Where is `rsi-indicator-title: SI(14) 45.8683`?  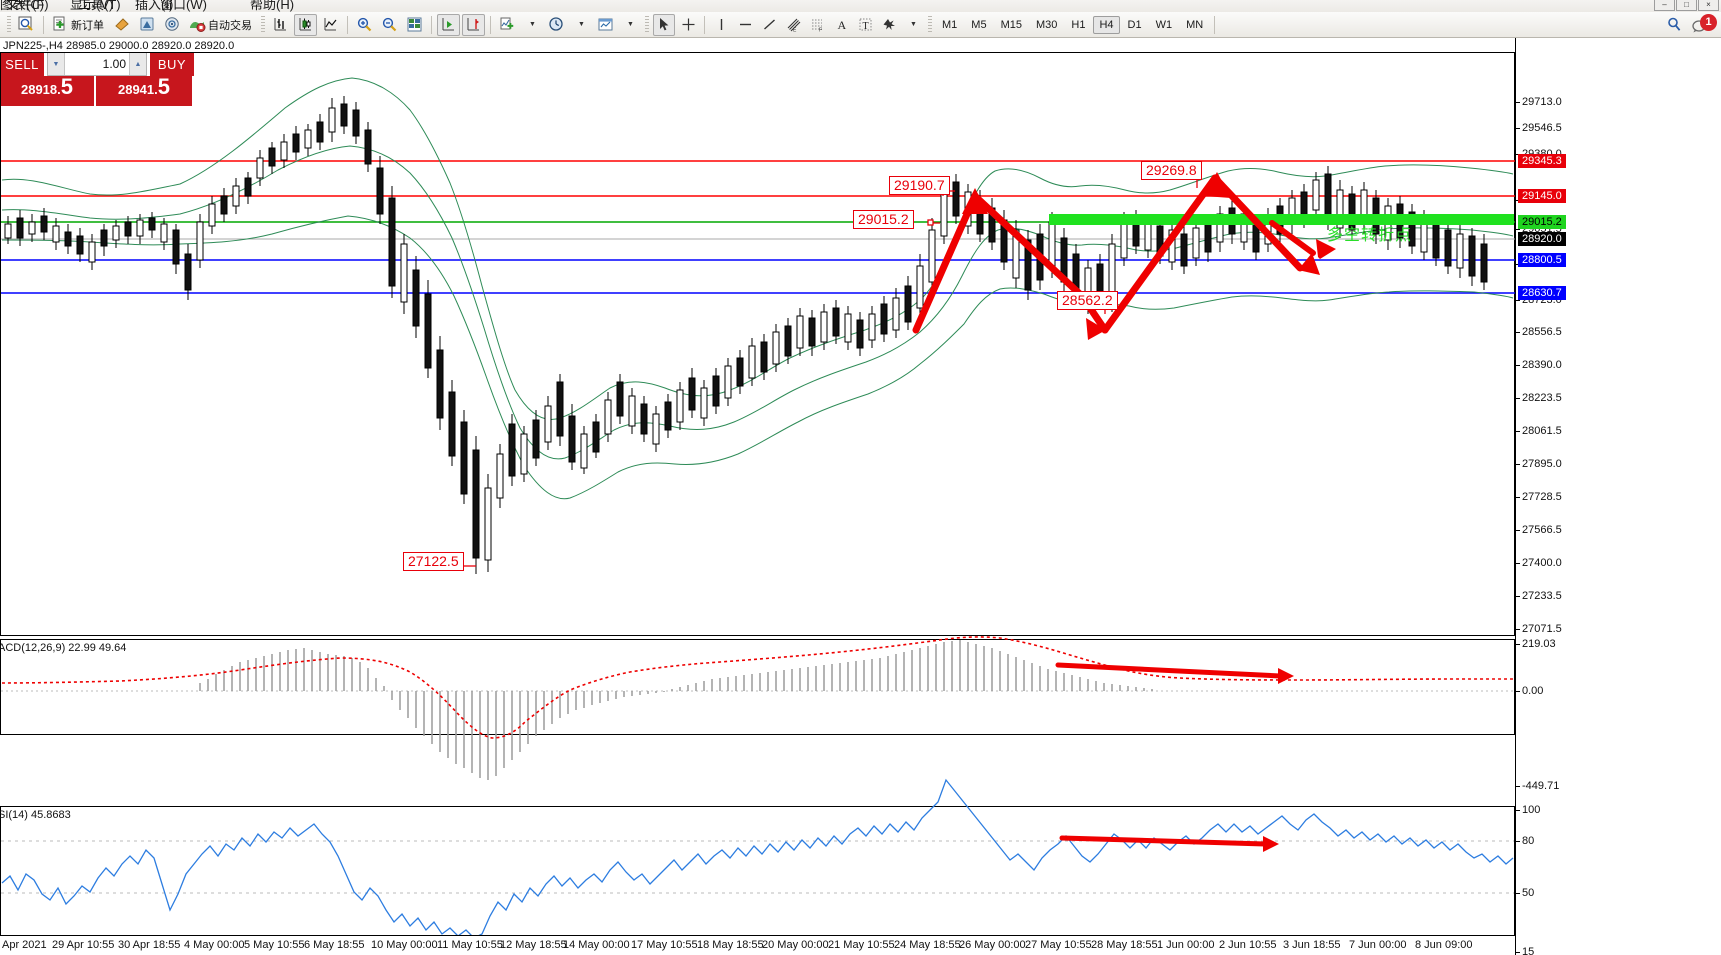 rsi-indicator-title: SI(14) 45.8683 is located at coordinates (35, 815).